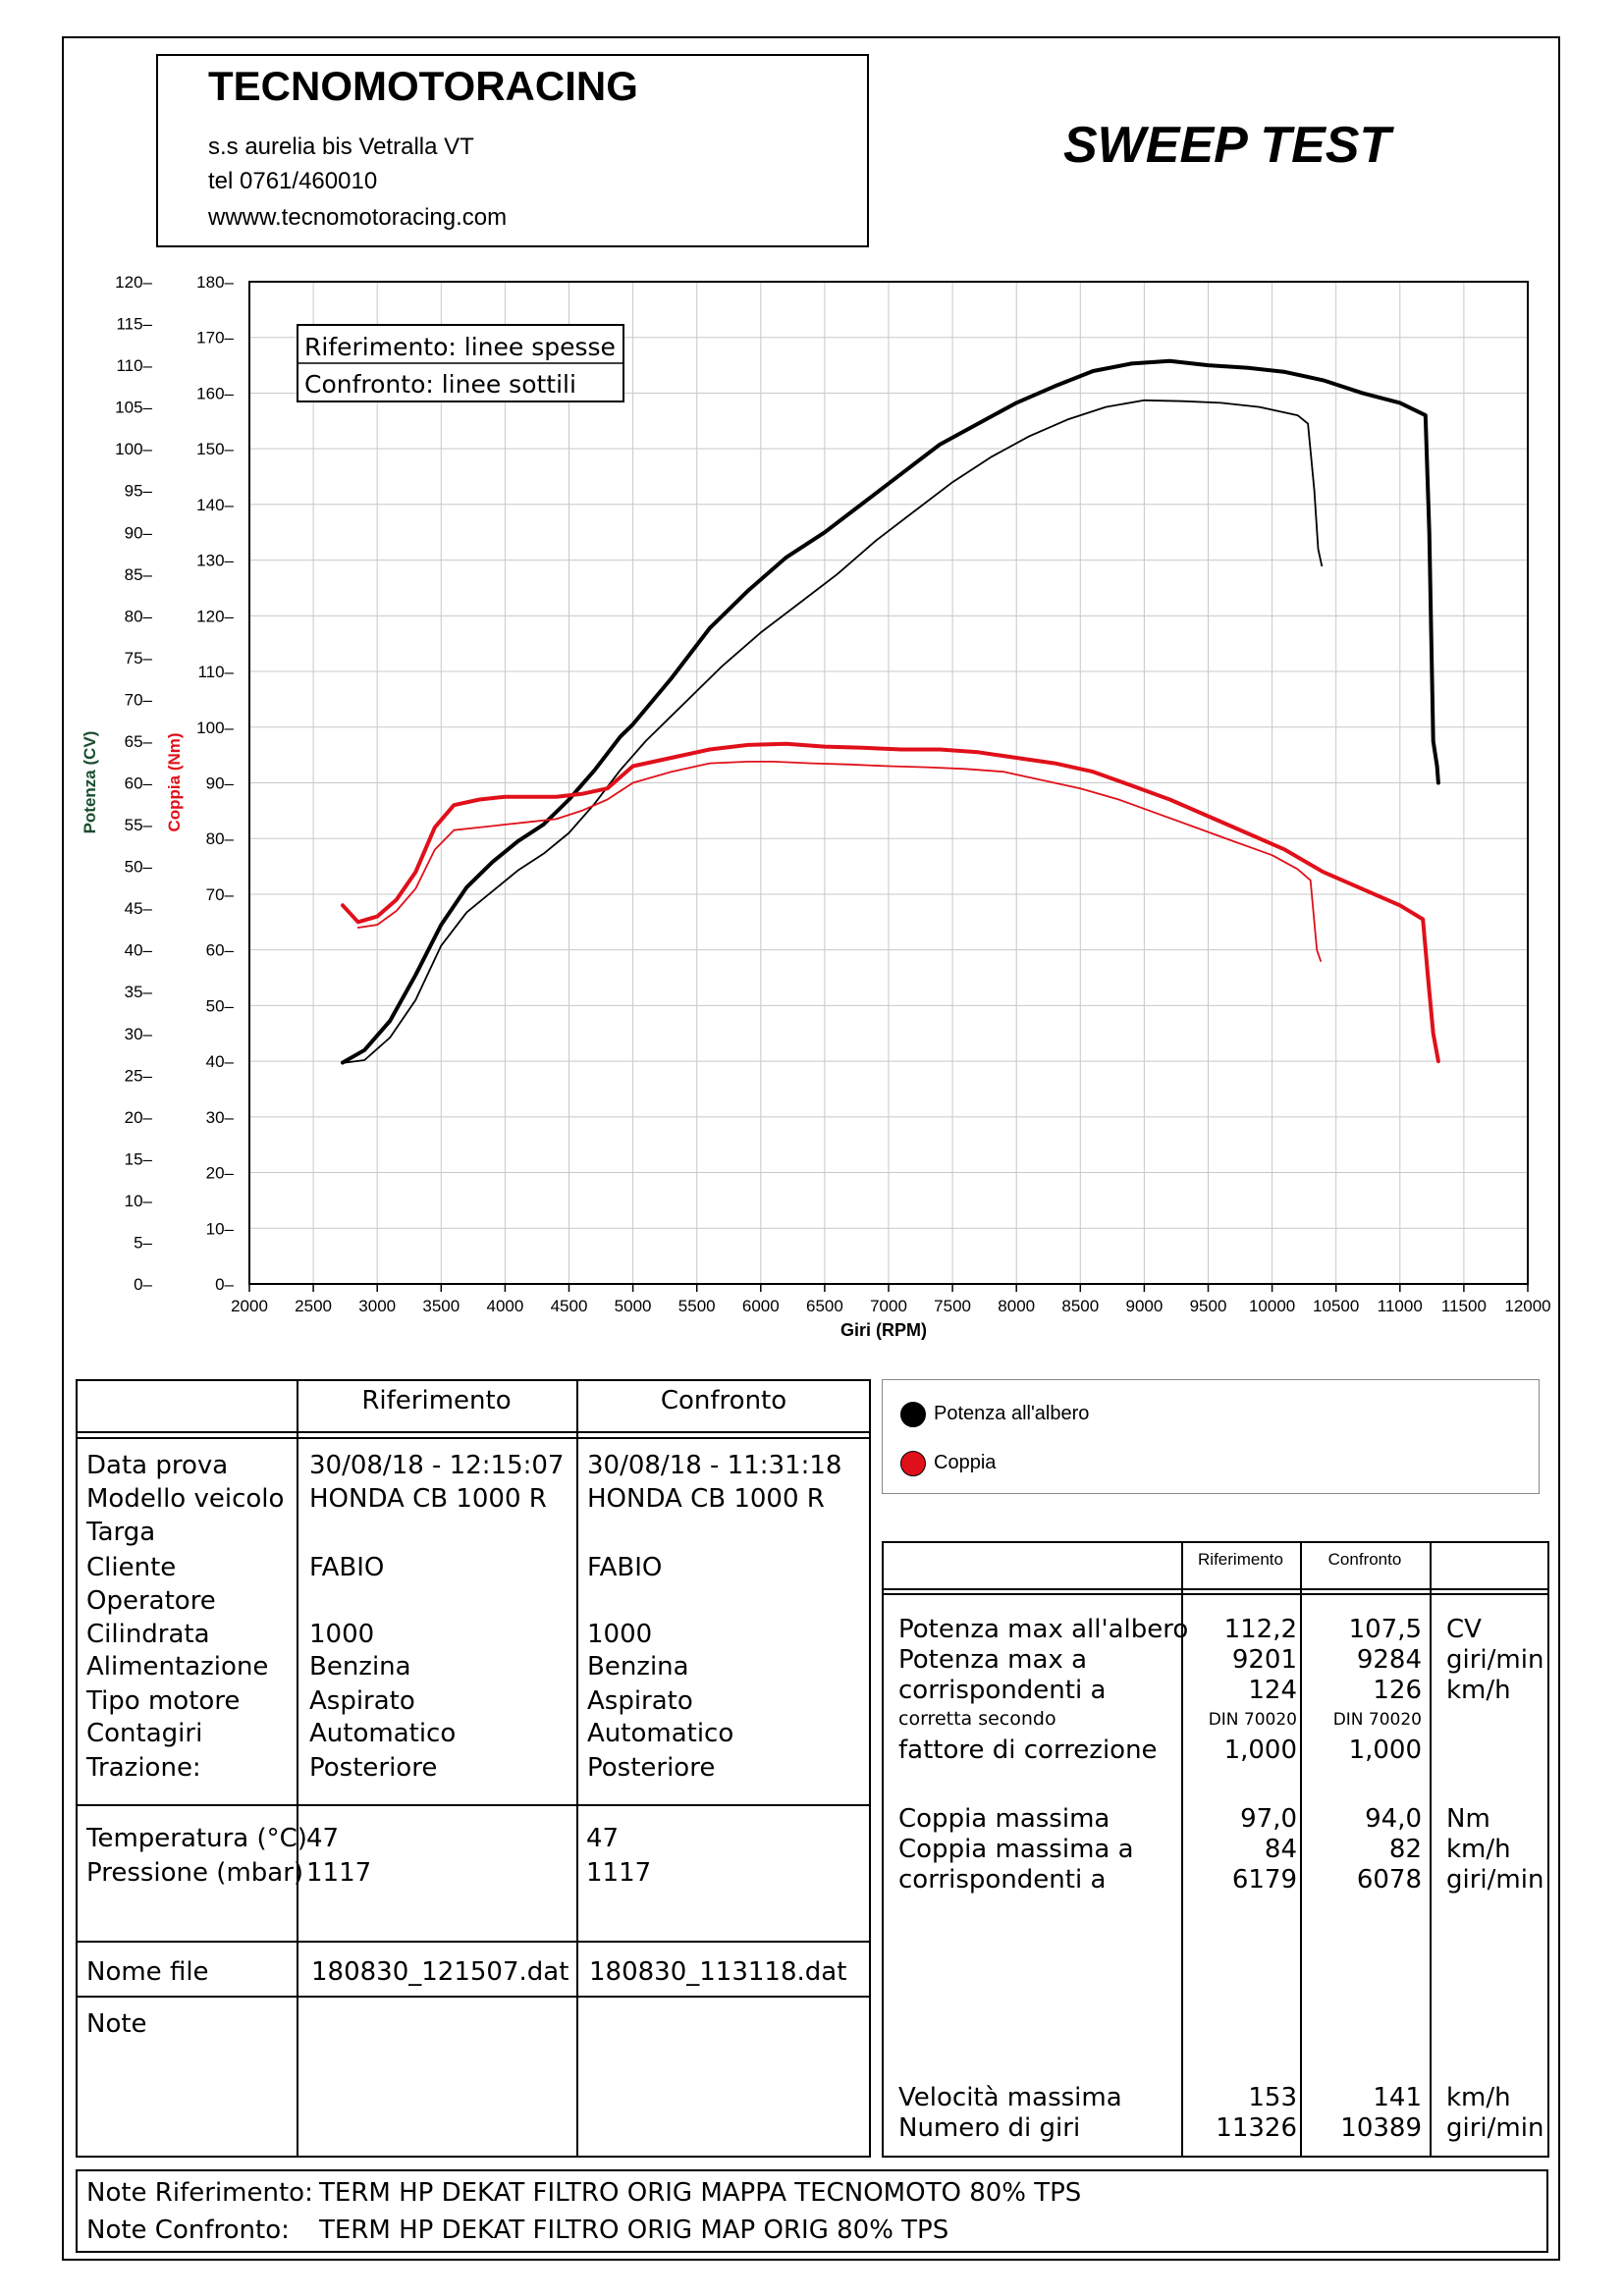 The width and height of the screenshot is (1624, 2296). I want to click on power-tick-label: 115–, so click(134, 324).